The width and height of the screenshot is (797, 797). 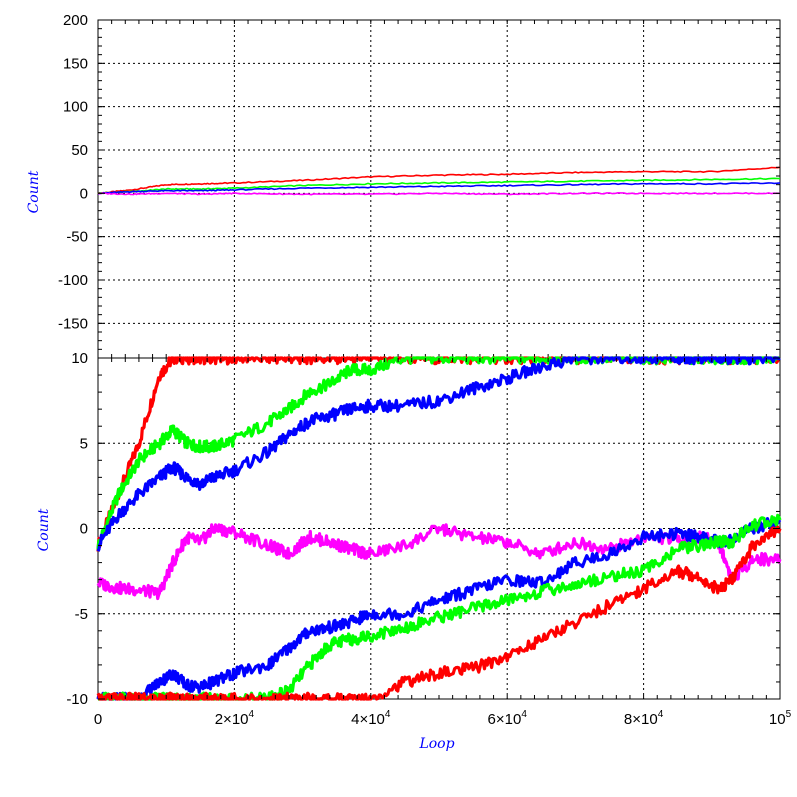 I want to click on top-series, so click(x=439, y=181).